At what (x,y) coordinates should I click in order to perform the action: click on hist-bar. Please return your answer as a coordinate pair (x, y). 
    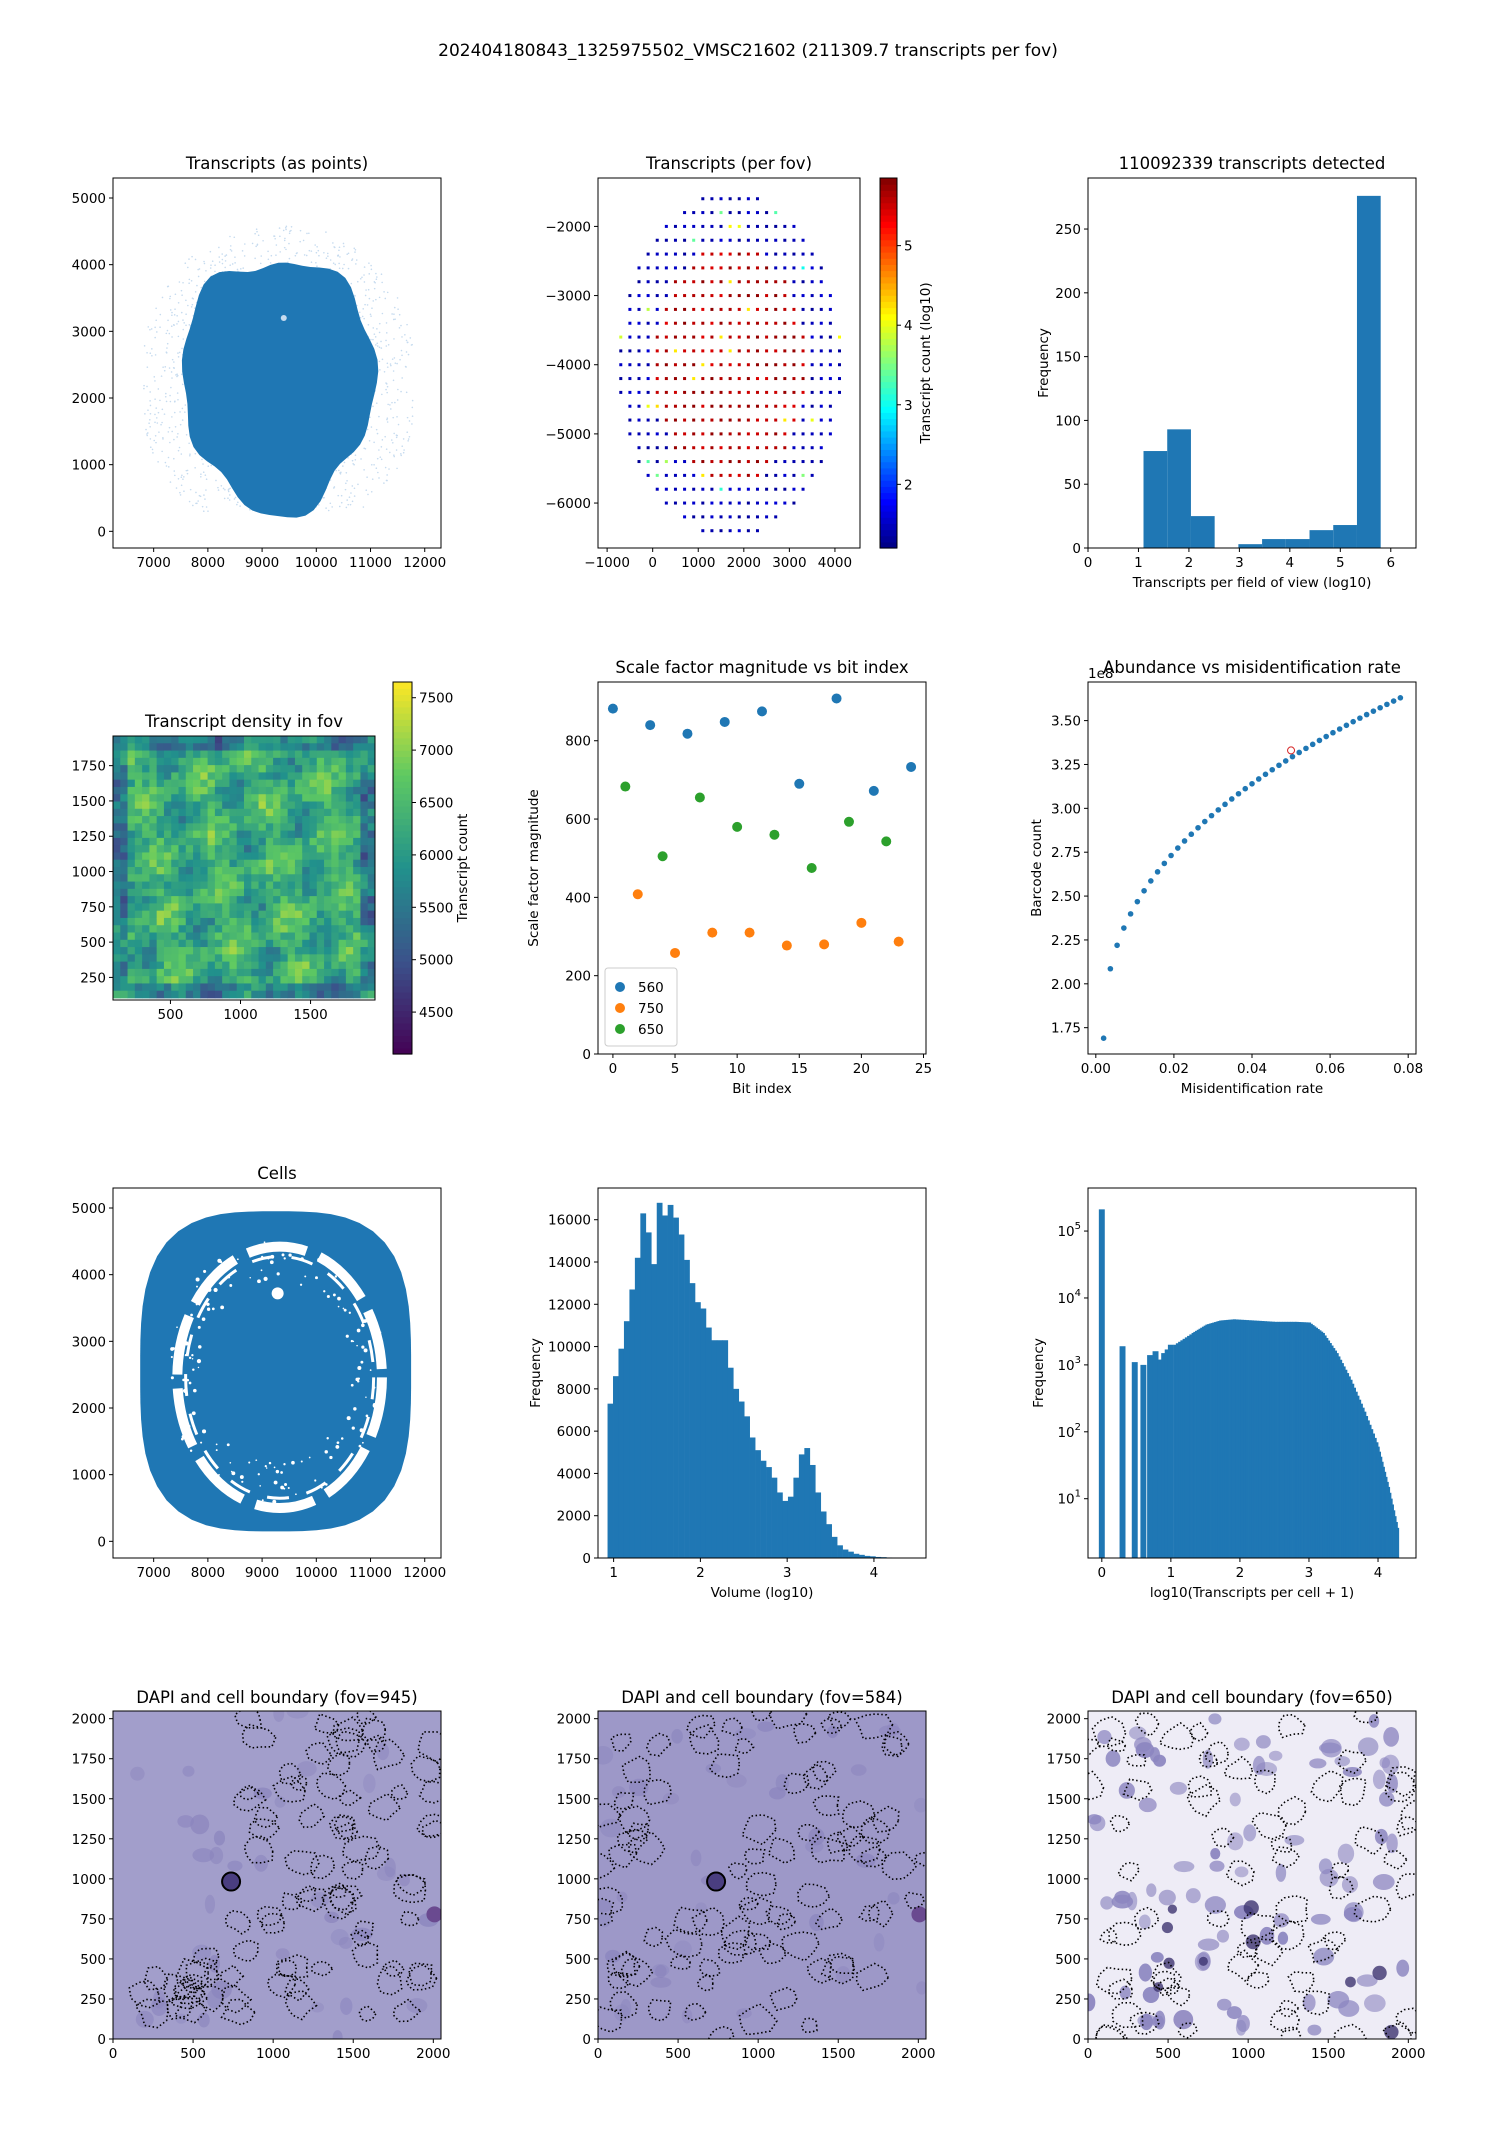
    Looking at the image, I should click on (1202, 532).